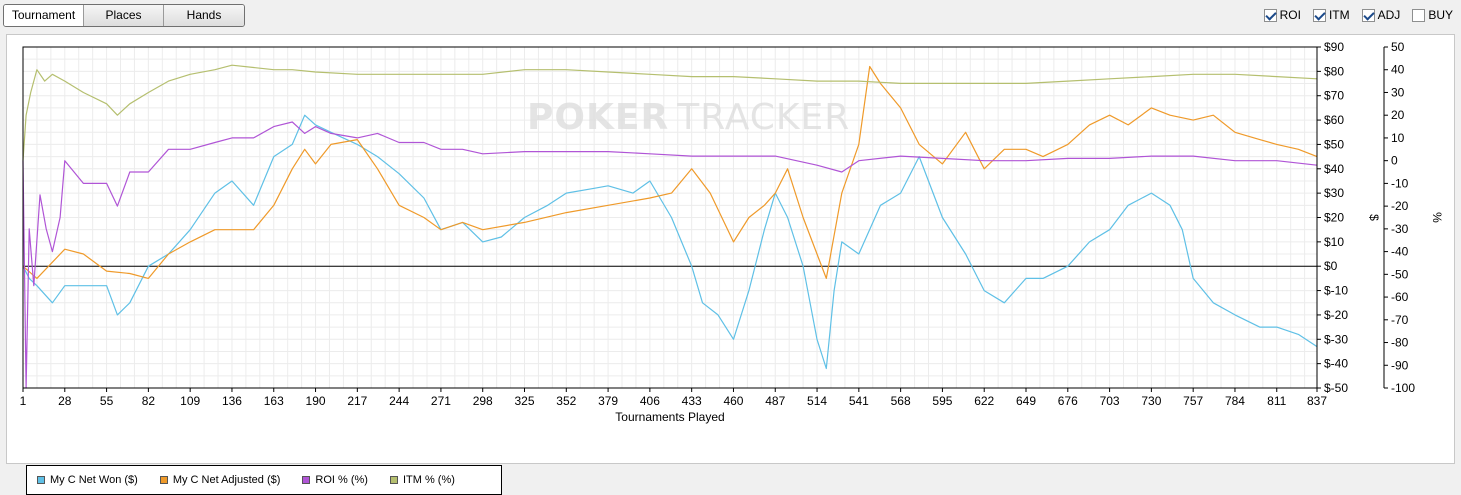 The image size is (1461, 495). What do you see at coordinates (23, 401) in the screenshot?
I see `x-tick-label: 1` at bounding box center [23, 401].